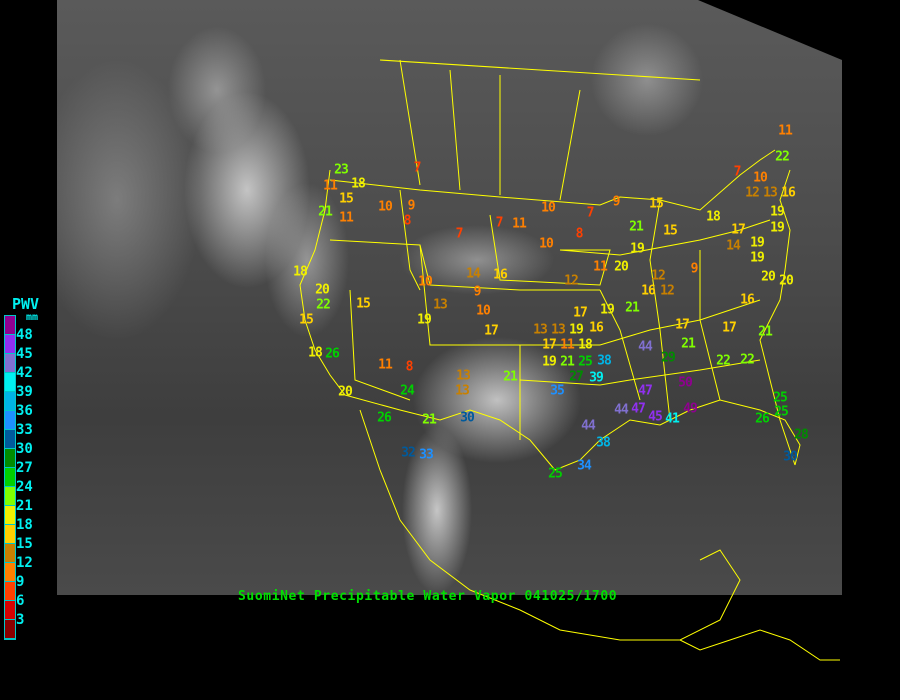 The height and width of the screenshot is (700, 900). I want to click on station-pwv-value: 39, so click(596, 378).